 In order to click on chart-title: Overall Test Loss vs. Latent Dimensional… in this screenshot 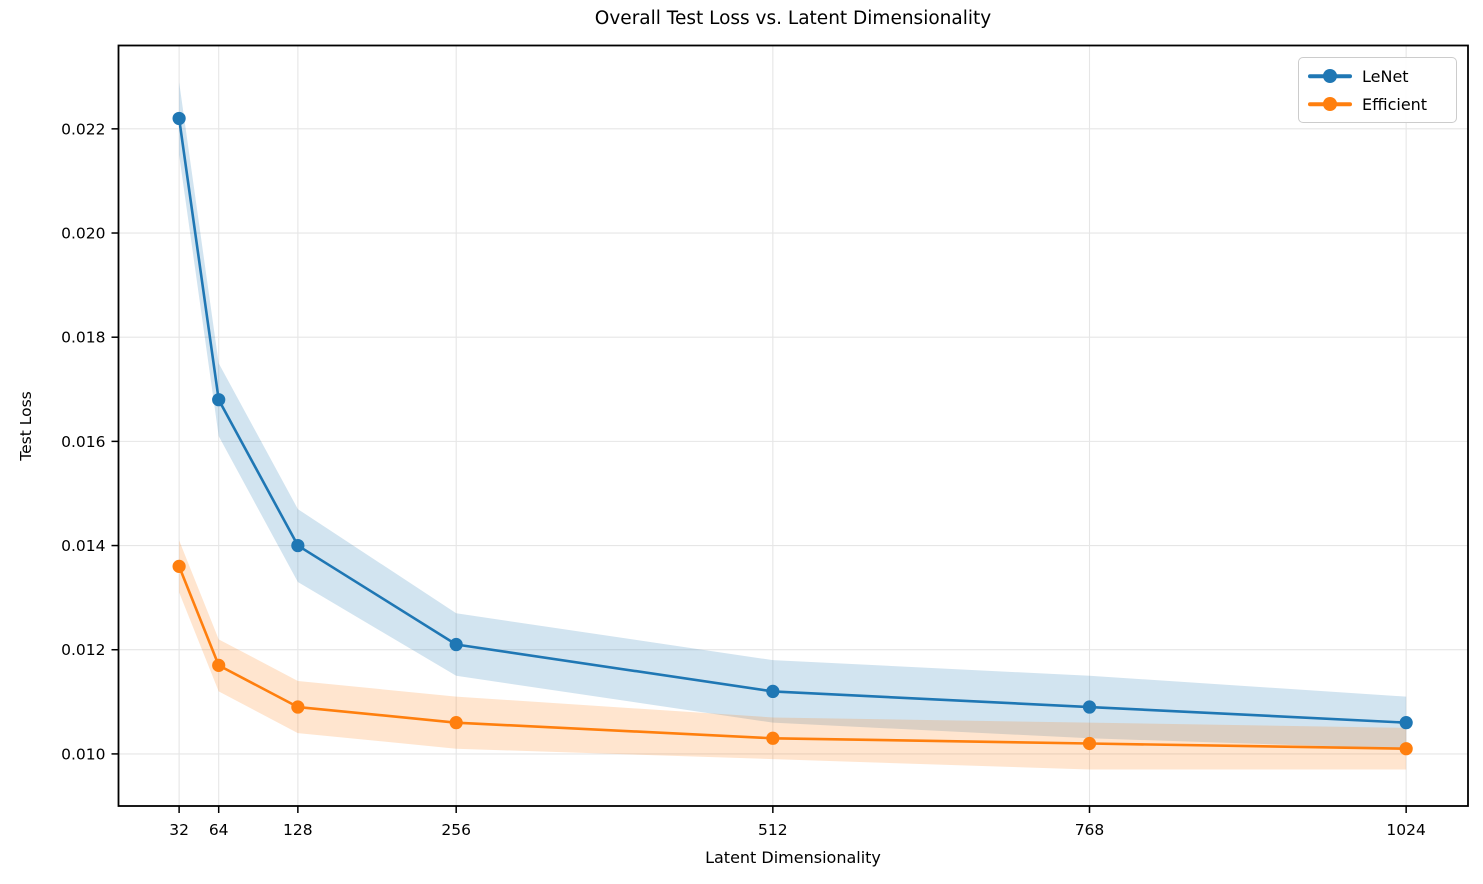, I will do `click(793, 18)`.